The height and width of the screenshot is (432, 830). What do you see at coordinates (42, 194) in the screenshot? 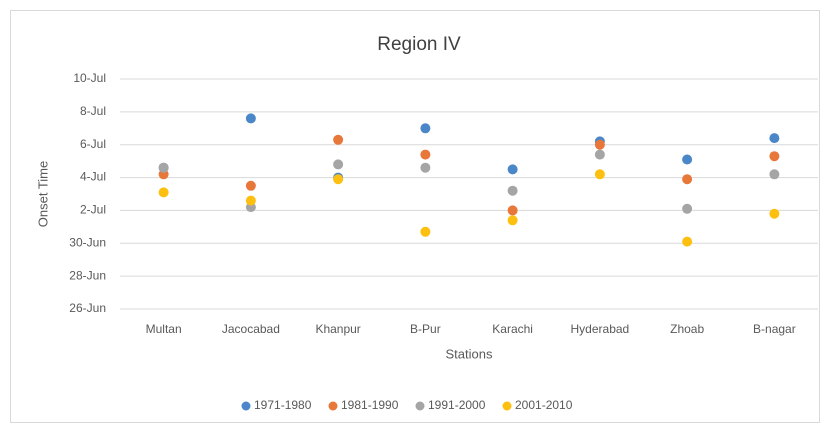
I see `y-axis-label: Onset Time` at bounding box center [42, 194].